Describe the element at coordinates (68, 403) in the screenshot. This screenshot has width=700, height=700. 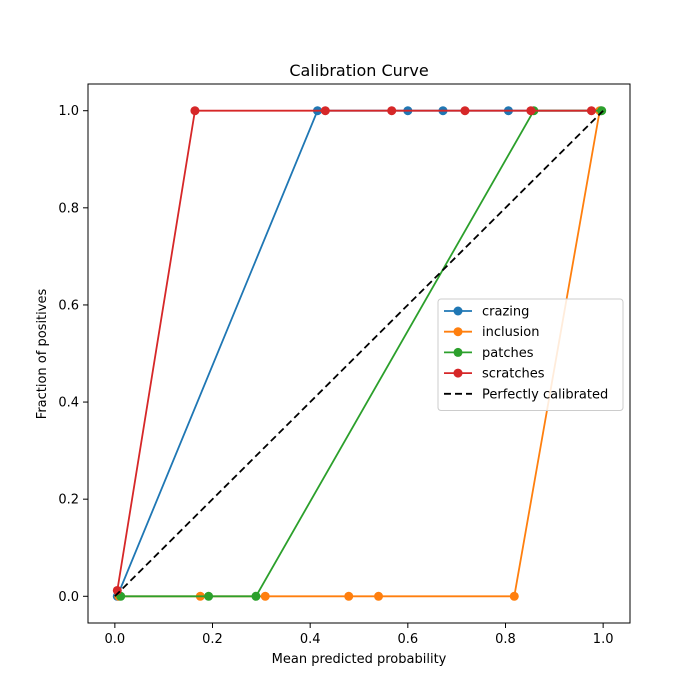
I see `y-tick-label: 0.4` at that location.